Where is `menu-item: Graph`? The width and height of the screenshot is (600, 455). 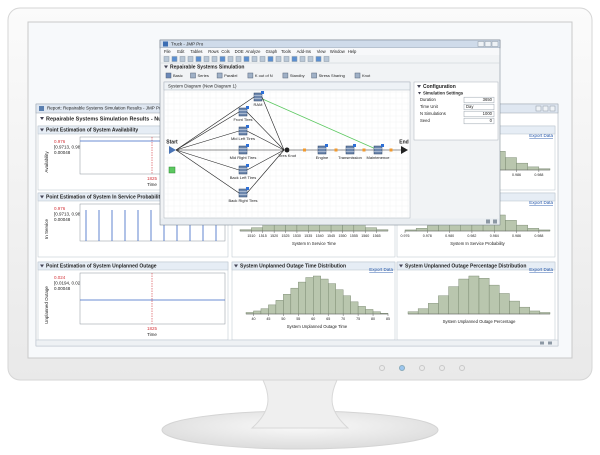 menu-item: Graph is located at coordinates (272, 51).